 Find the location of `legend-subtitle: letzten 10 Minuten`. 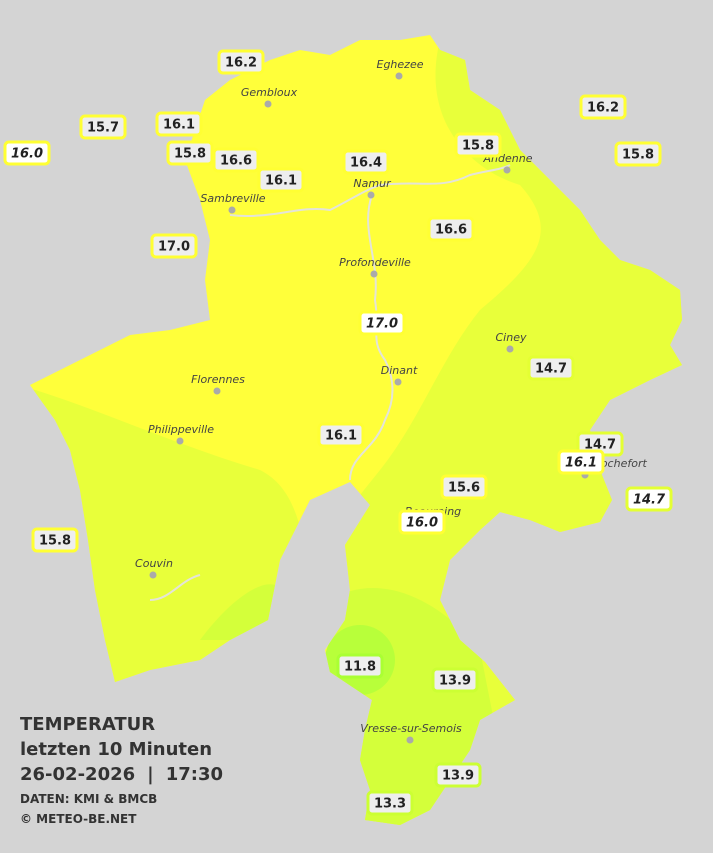

legend-subtitle: letzten 10 Minuten is located at coordinates (116, 749).